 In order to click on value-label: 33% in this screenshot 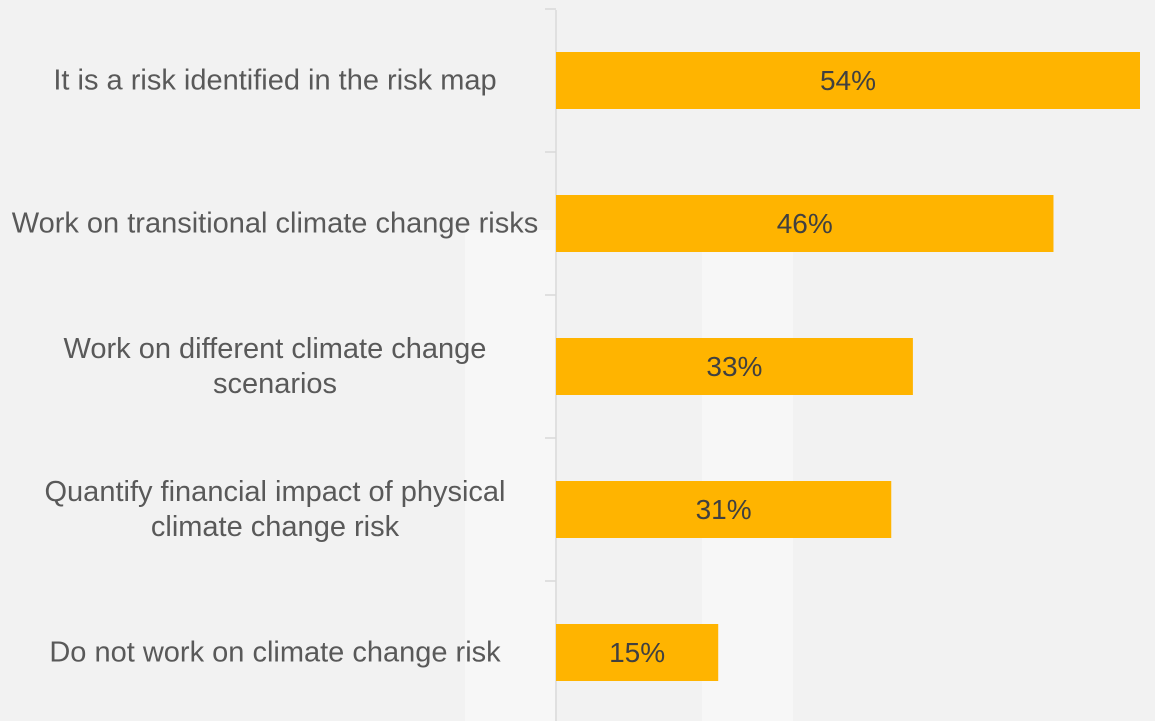, I will do `click(734, 366)`.